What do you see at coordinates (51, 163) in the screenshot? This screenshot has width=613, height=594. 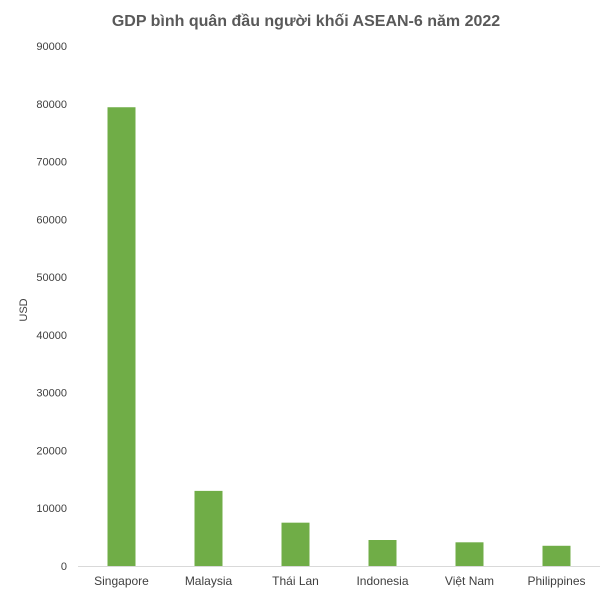 I see `y-tick-label: 70000` at bounding box center [51, 163].